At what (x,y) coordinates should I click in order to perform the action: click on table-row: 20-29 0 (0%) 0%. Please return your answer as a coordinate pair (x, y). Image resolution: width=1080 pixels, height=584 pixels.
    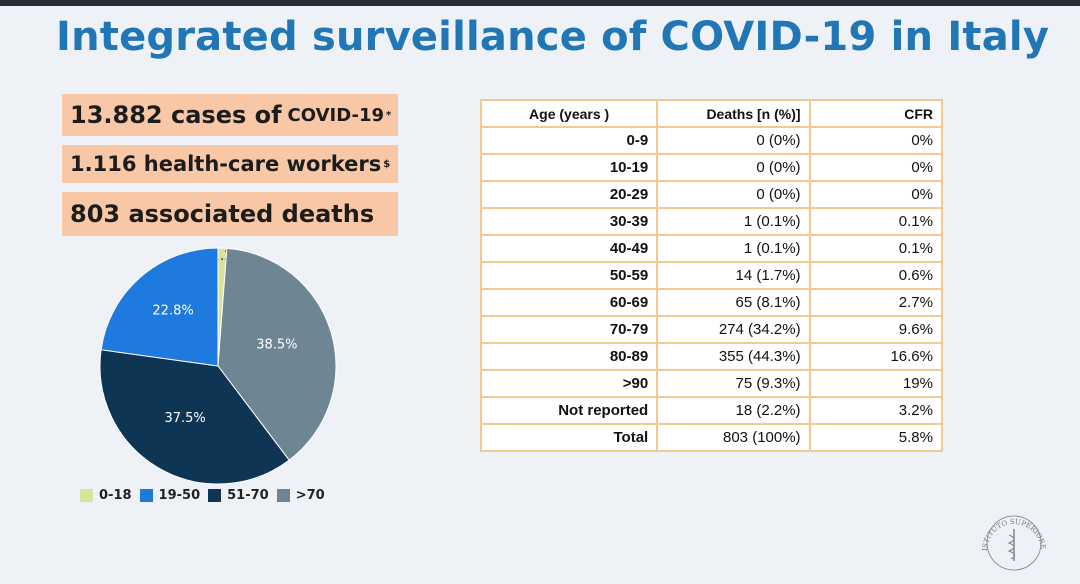
    Looking at the image, I should click on (711, 194).